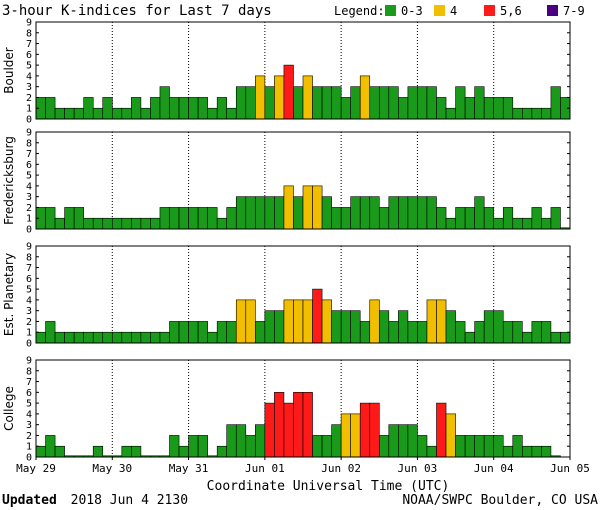  What do you see at coordinates (137, 11) in the screenshot?
I see `chart-title: 3-hour K-indices for Last 7 days` at bounding box center [137, 11].